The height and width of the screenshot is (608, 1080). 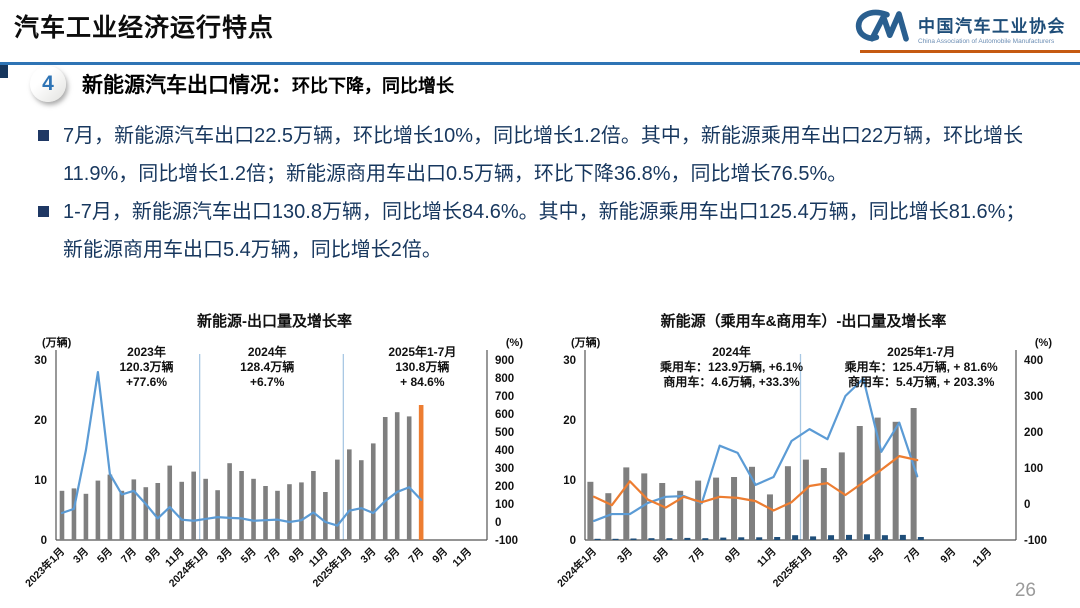 What do you see at coordinates (731, 366) in the screenshot?
I see `svg-text: 乘用车：123.9万辆, +6.1%` at bounding box center [731, 366].